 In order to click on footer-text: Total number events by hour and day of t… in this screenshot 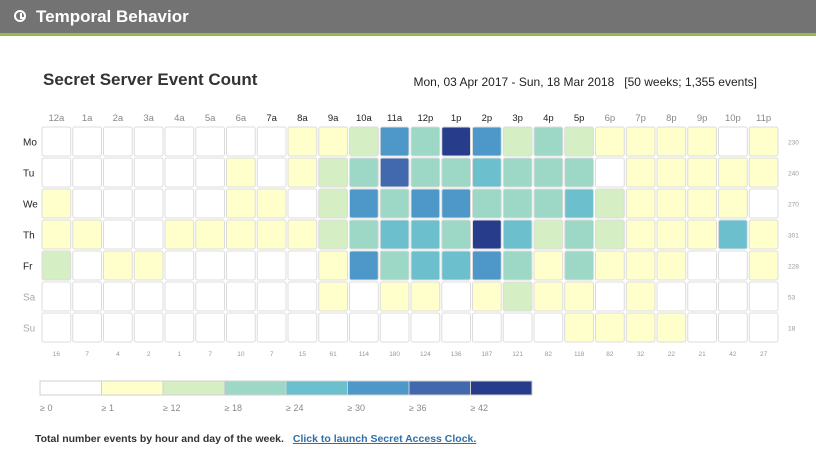, I will do `click(159, 439)`.